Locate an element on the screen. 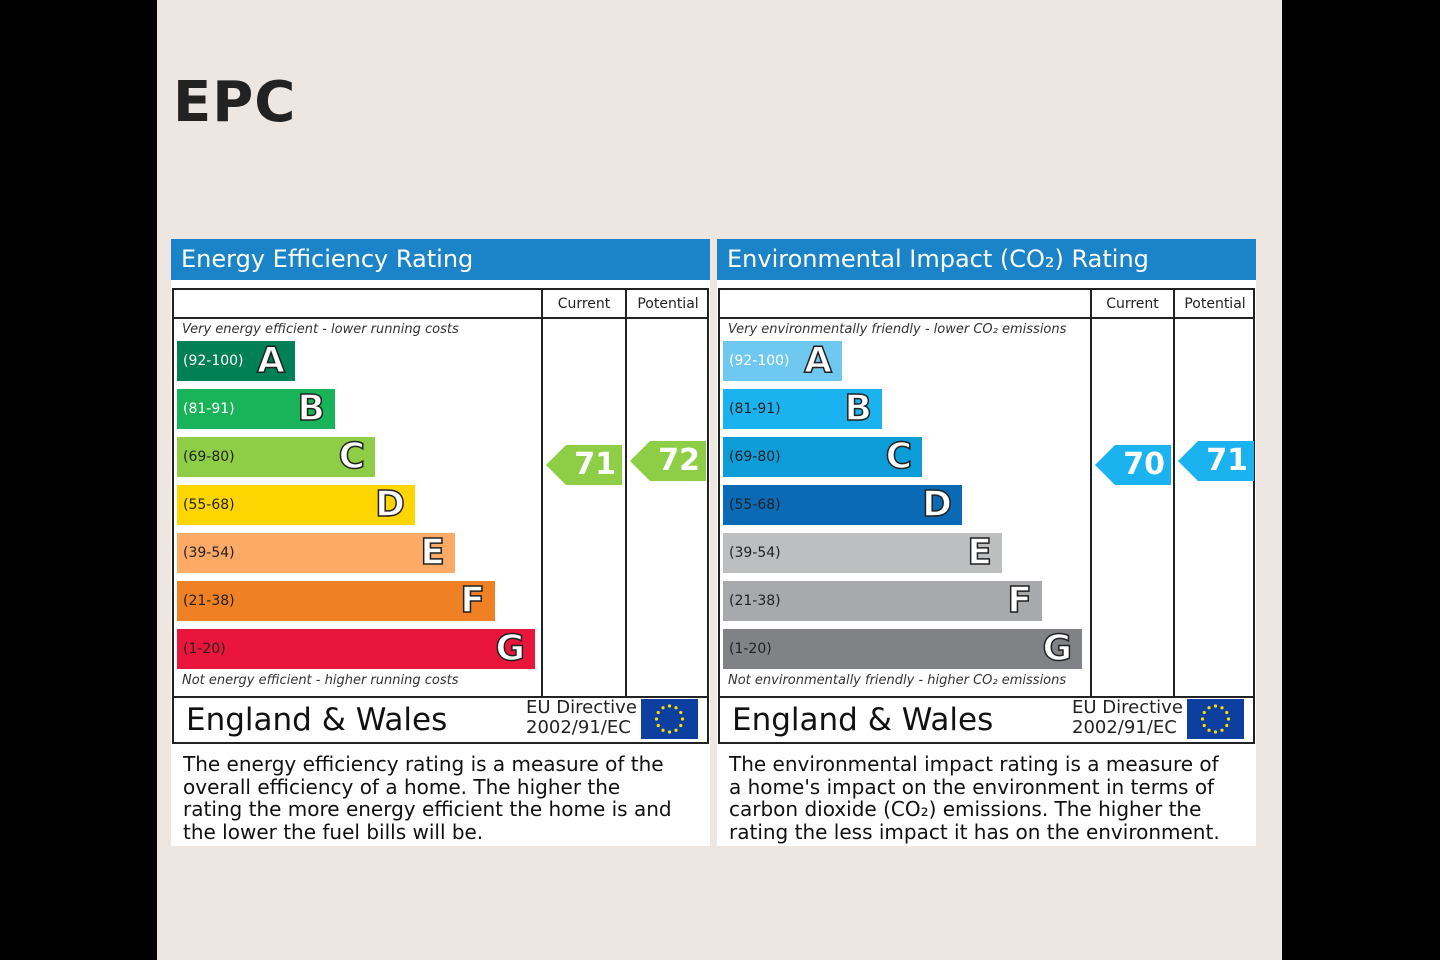 This screenshot has width=1440, height=960. page-title: EPC is located at coordinates (235, 102).